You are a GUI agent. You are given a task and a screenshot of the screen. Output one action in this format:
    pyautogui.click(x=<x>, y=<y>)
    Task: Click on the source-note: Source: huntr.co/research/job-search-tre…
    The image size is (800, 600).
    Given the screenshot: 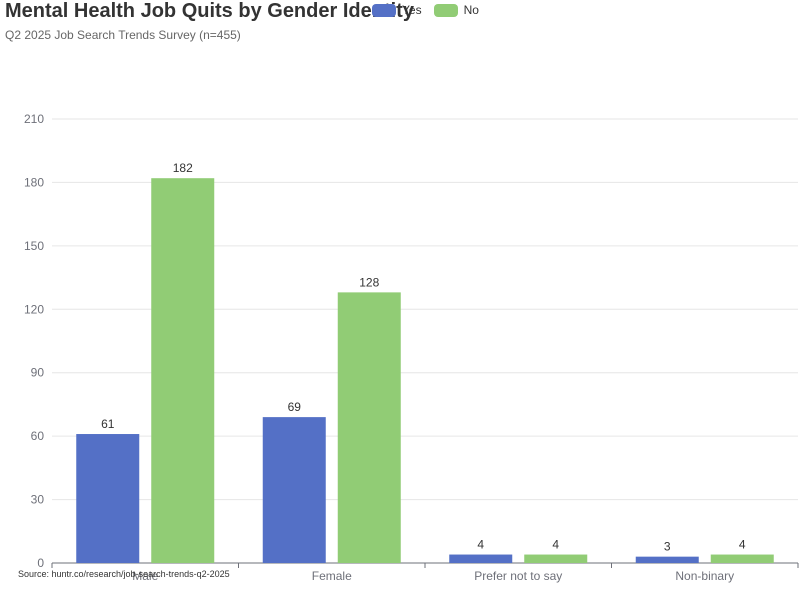 What is the action you would take?
    pyautogui.click(x=124, y=574)
    